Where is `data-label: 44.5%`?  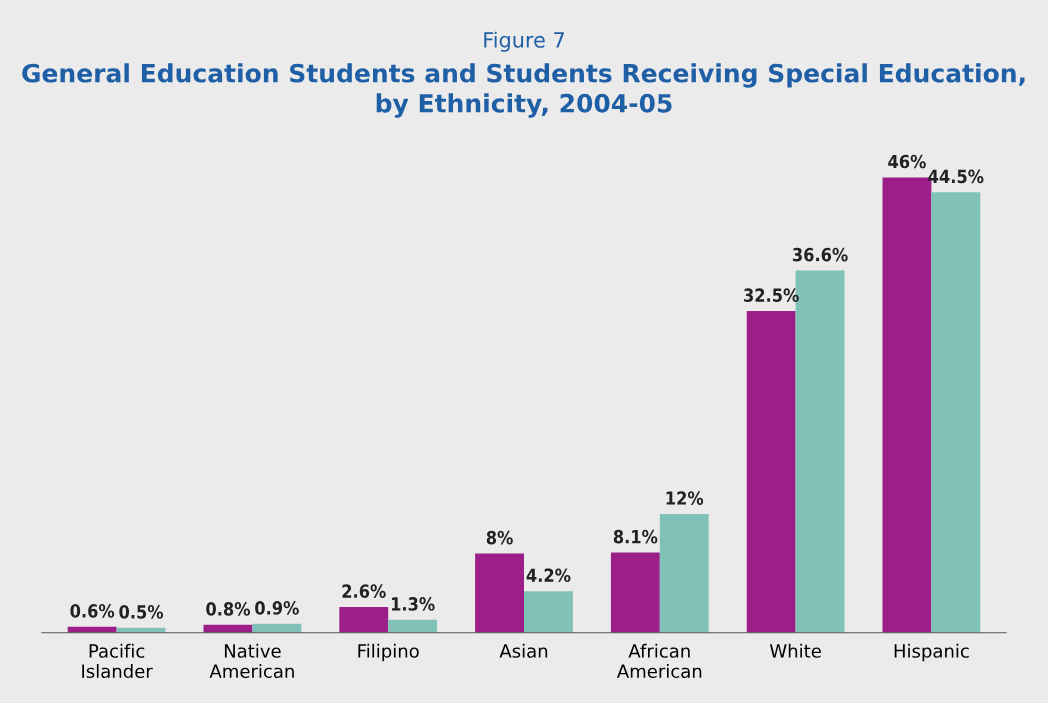 data-label: 44.5% is located at coordinates (956, 176).